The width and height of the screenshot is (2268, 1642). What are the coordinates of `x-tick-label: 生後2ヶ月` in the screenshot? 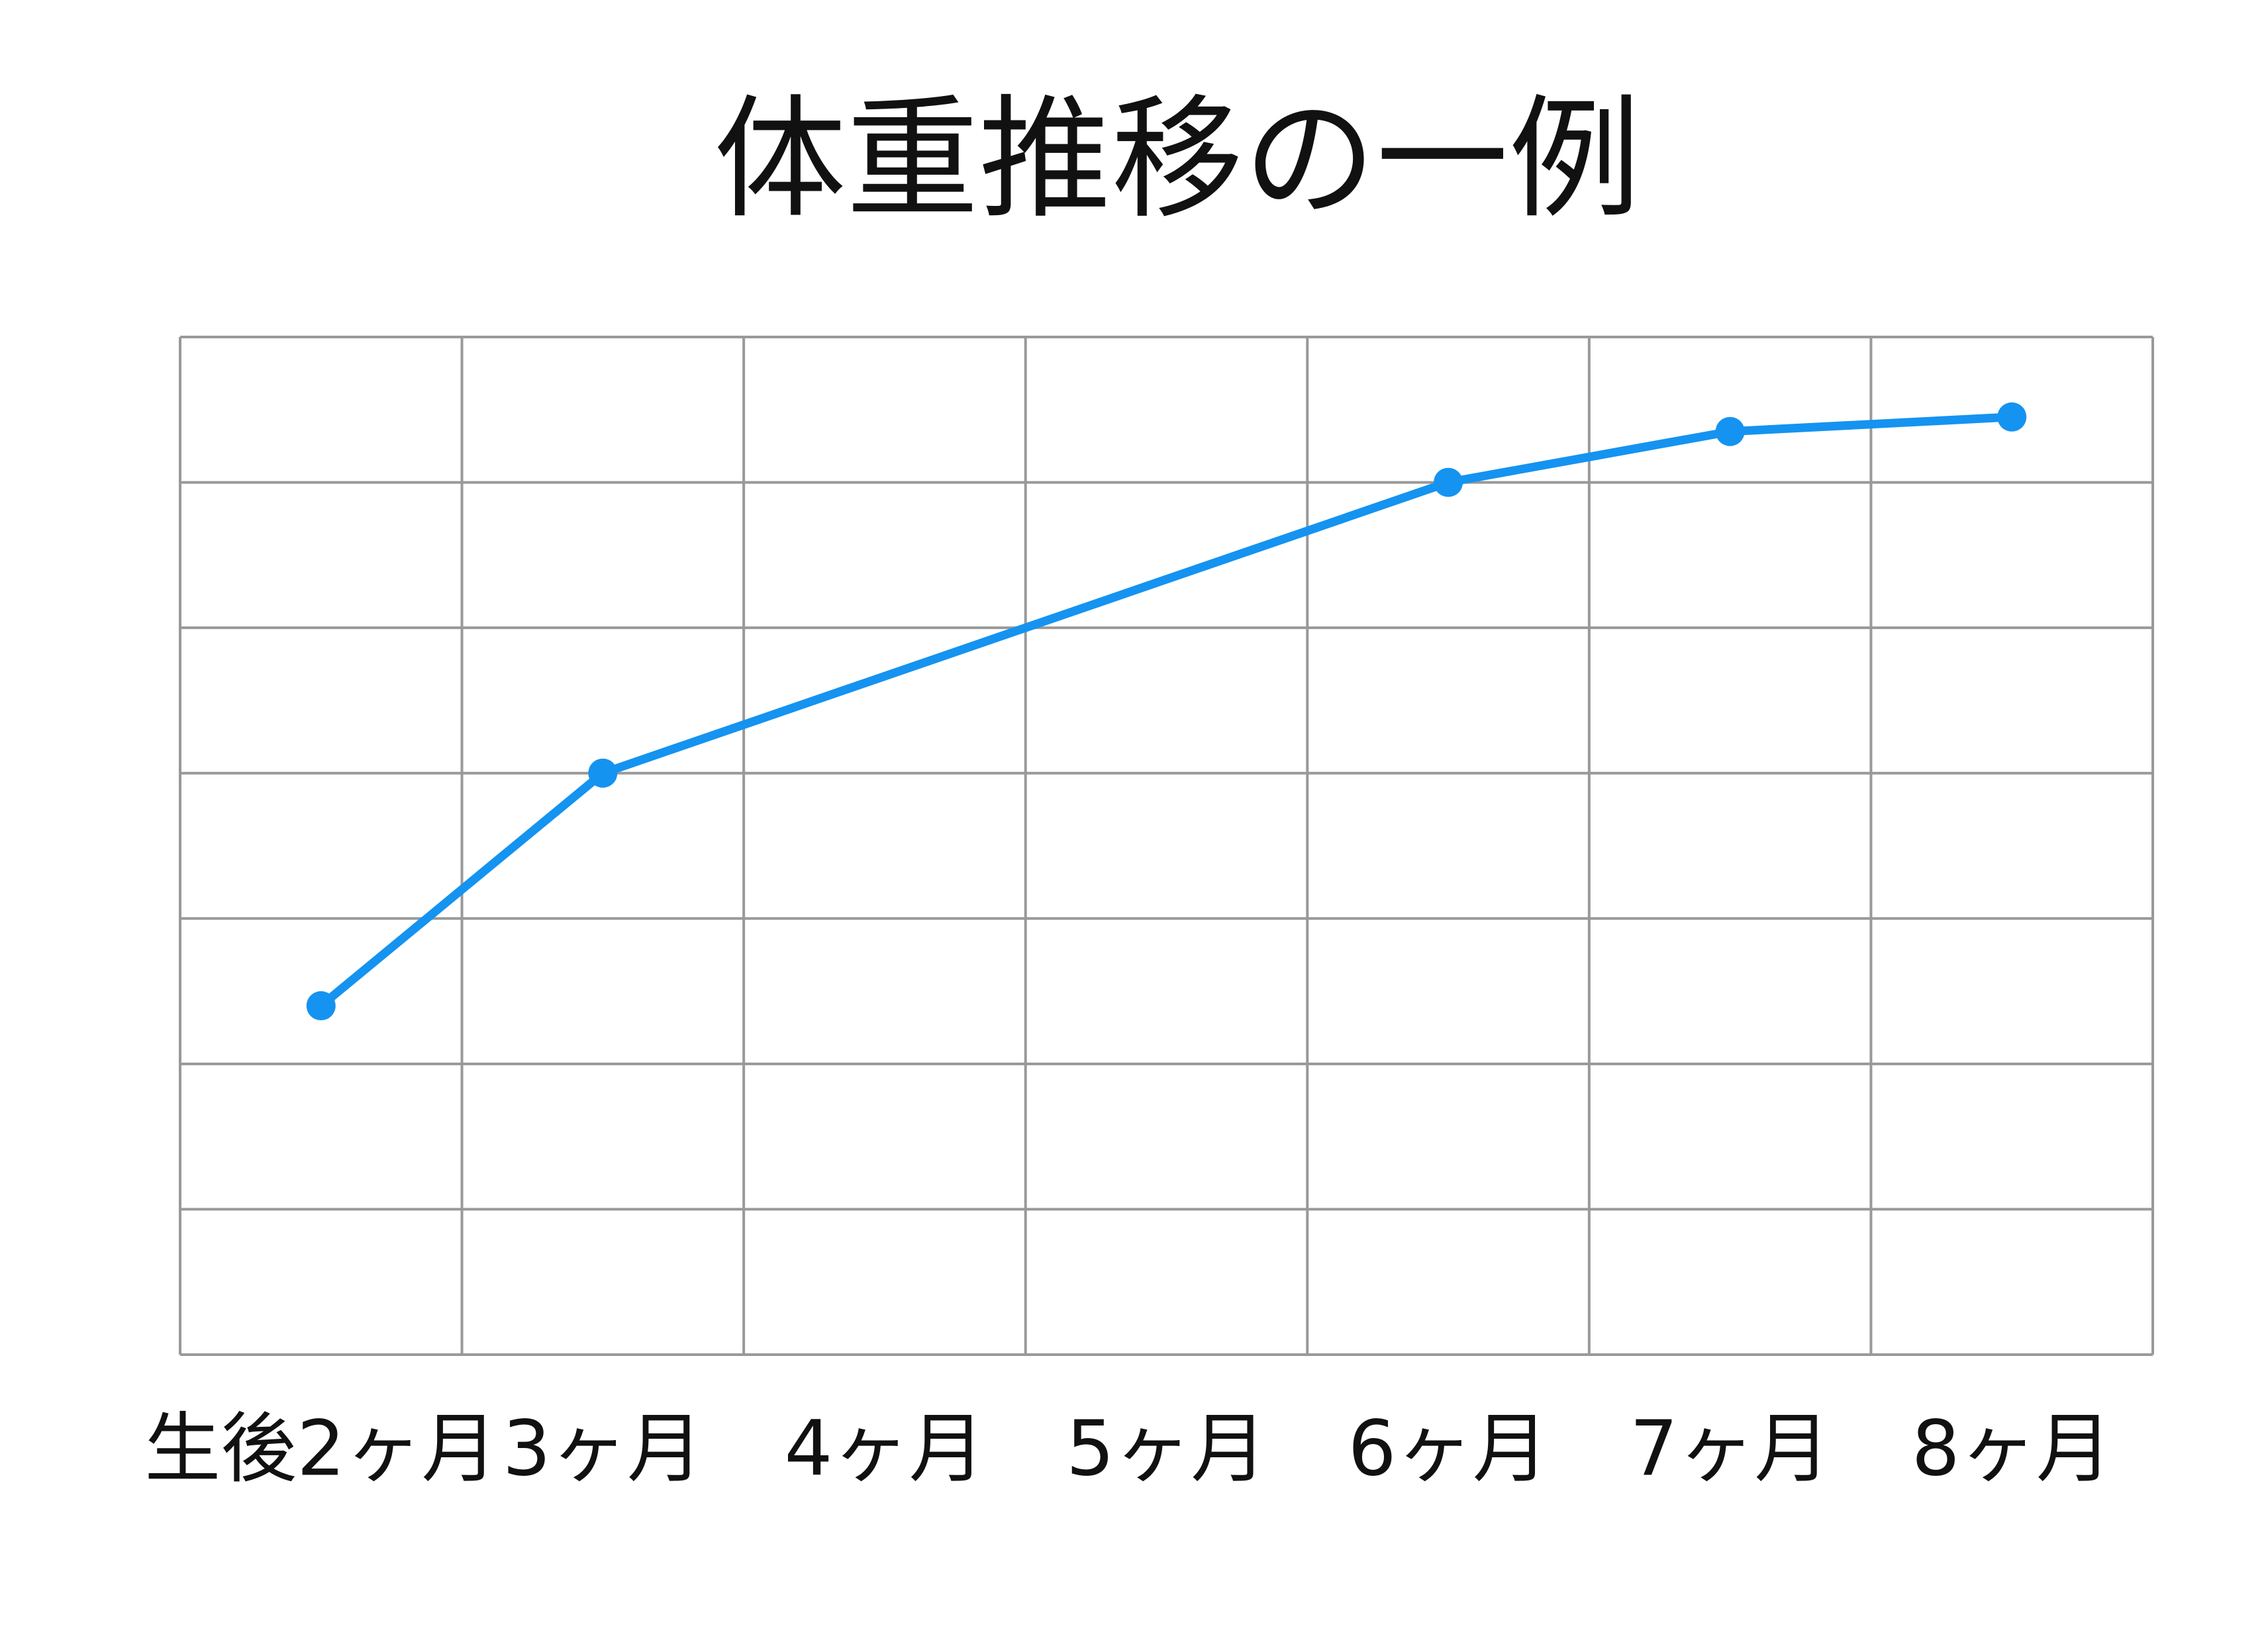 It's located at (320, 1450).